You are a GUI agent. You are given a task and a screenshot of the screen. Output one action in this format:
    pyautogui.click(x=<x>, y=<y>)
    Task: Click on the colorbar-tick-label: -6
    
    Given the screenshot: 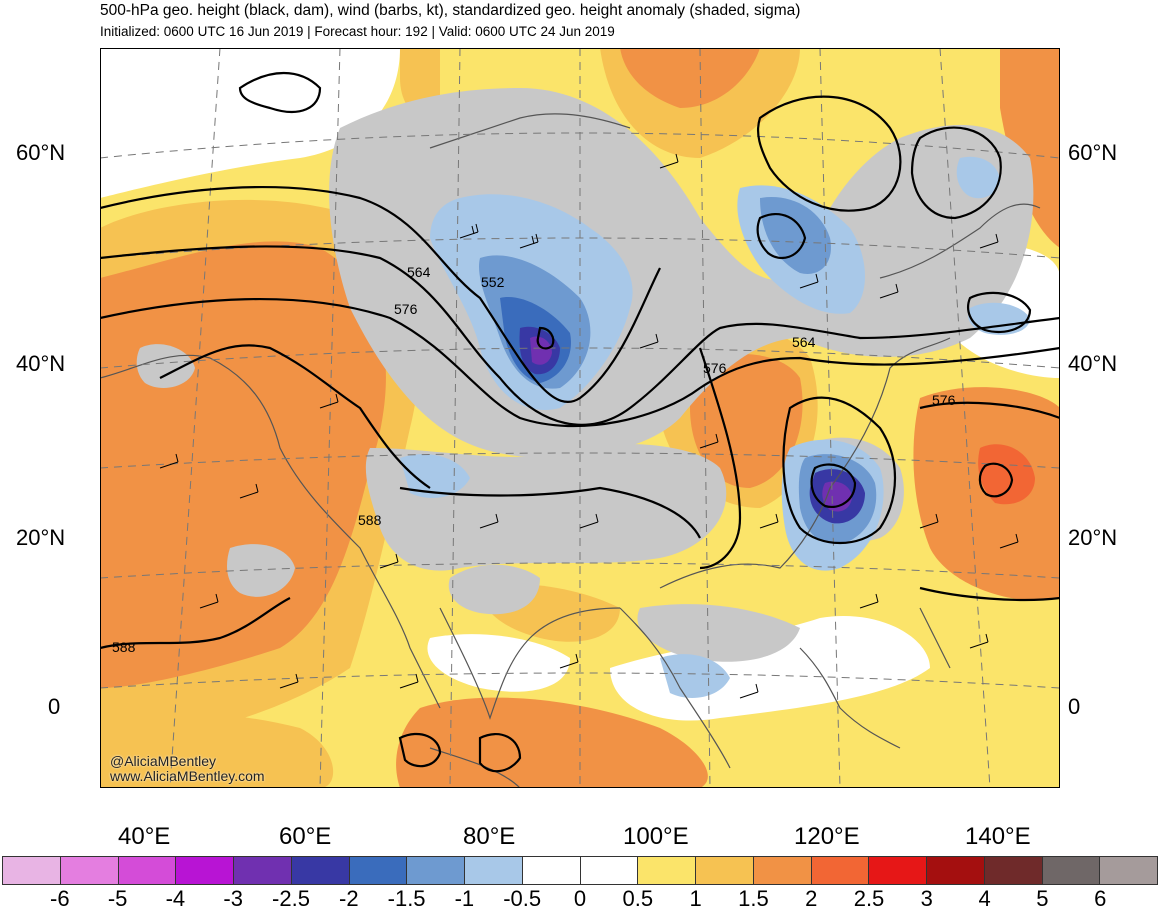 What is the action you would take?
    pyautogui.click(x=60, y=898)
    